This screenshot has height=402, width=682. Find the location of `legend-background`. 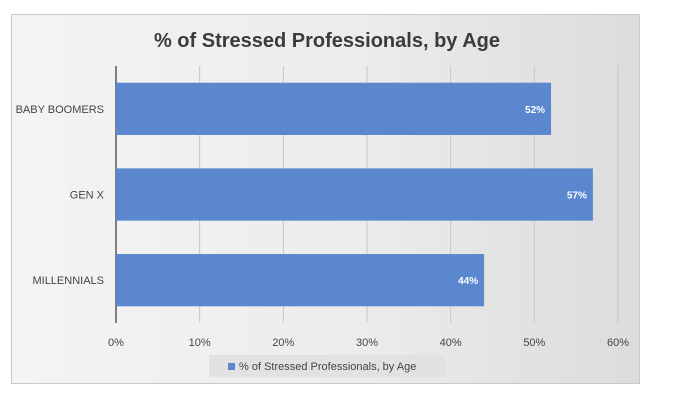

legend-background is located at coordinates (327, 366).